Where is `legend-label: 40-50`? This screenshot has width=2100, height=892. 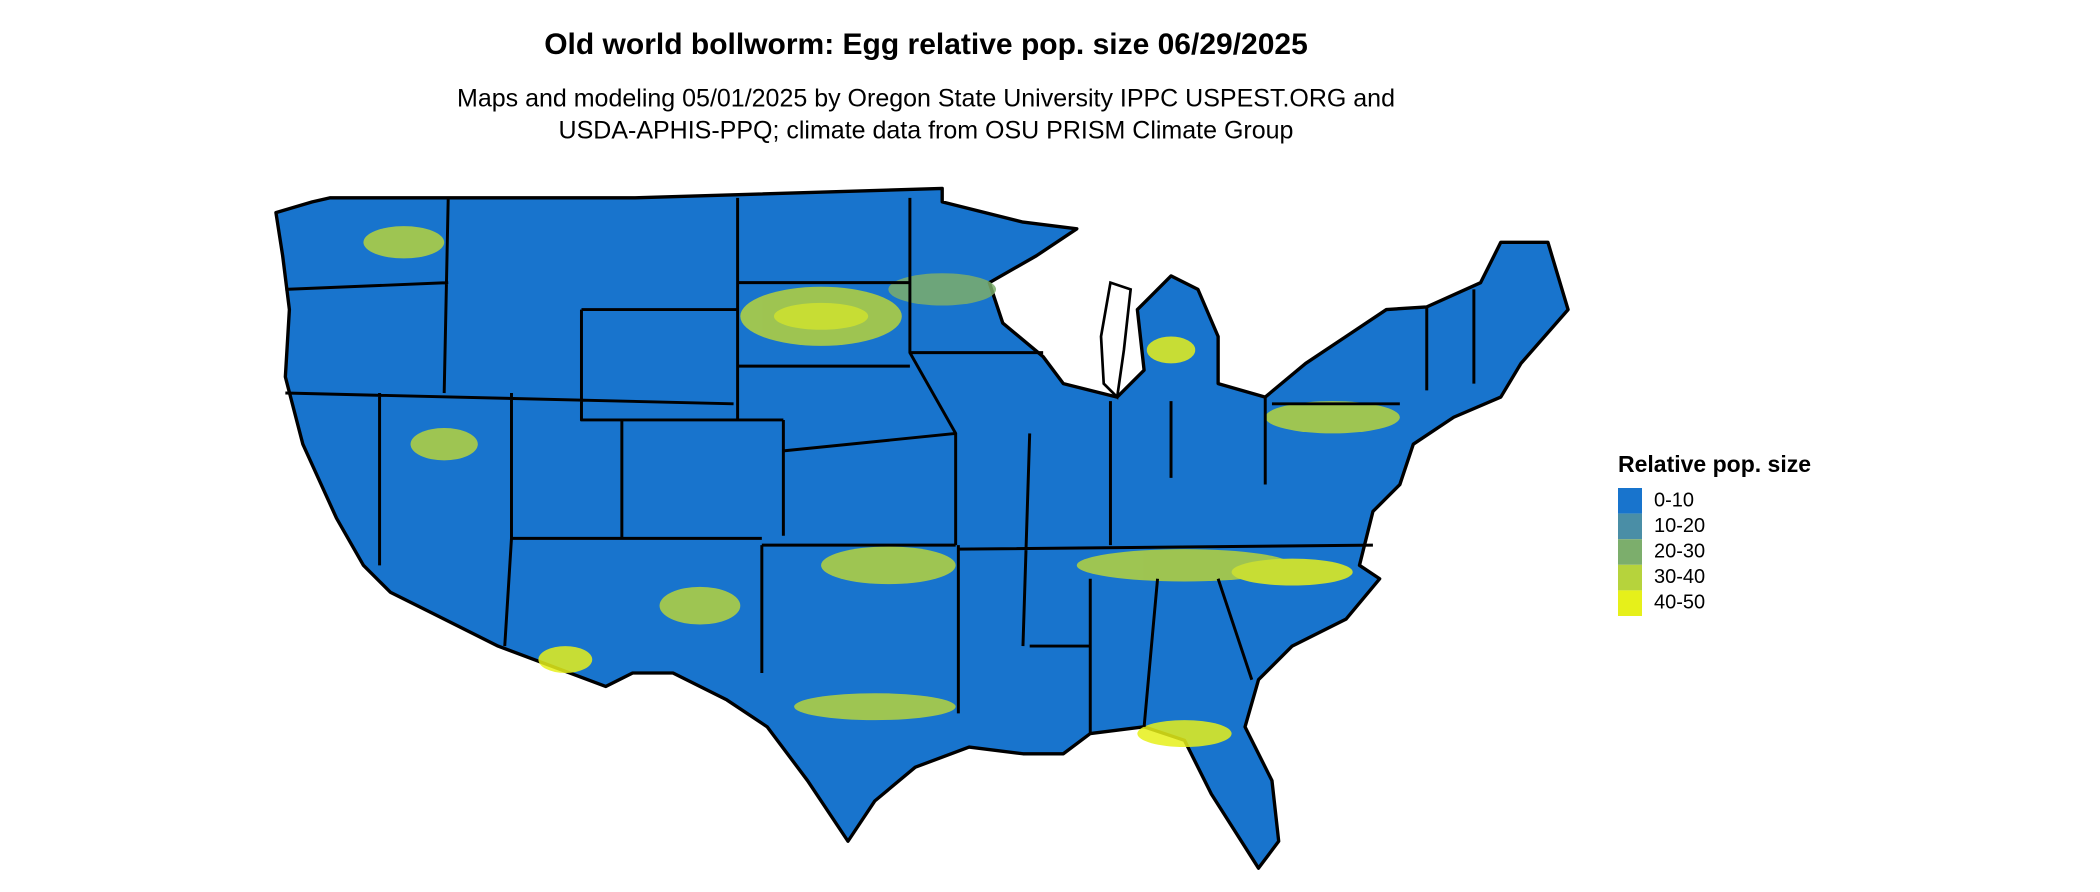 legend-label: 40-50 is located at coordinates (1679, 603).